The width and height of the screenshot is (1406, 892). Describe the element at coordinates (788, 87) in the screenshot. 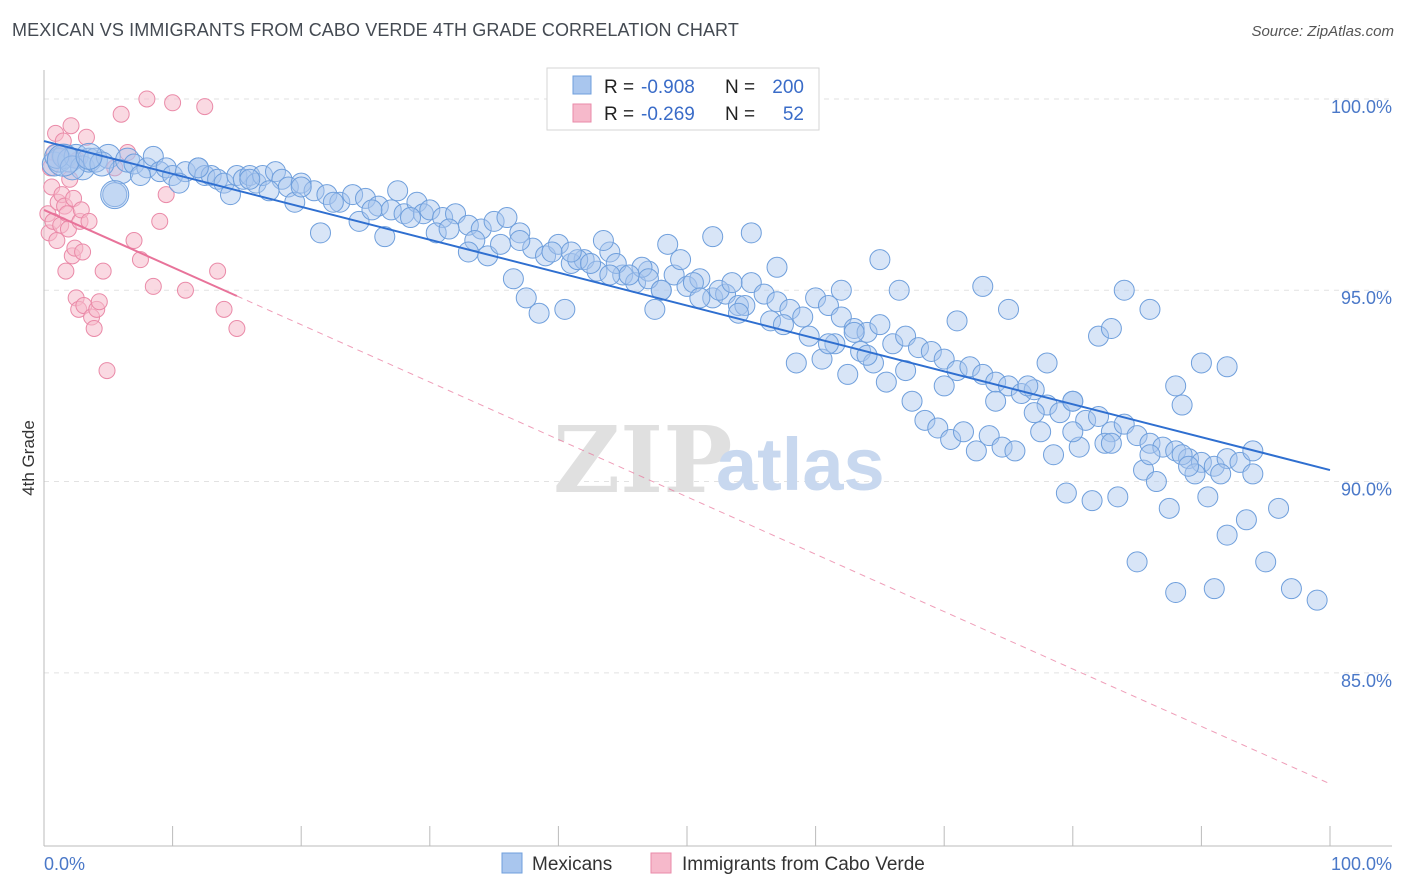

I see `legend-n-value-1: 200` at that location.